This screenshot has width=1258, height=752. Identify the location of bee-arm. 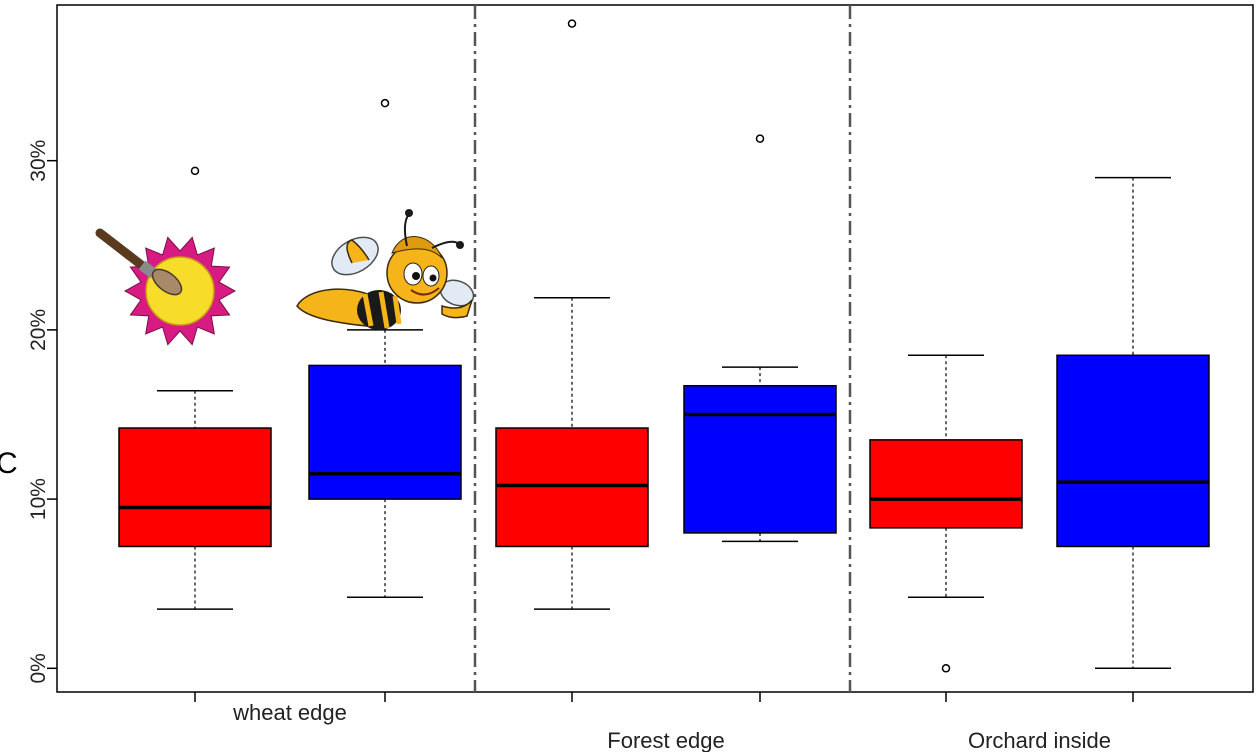
(358, 251).